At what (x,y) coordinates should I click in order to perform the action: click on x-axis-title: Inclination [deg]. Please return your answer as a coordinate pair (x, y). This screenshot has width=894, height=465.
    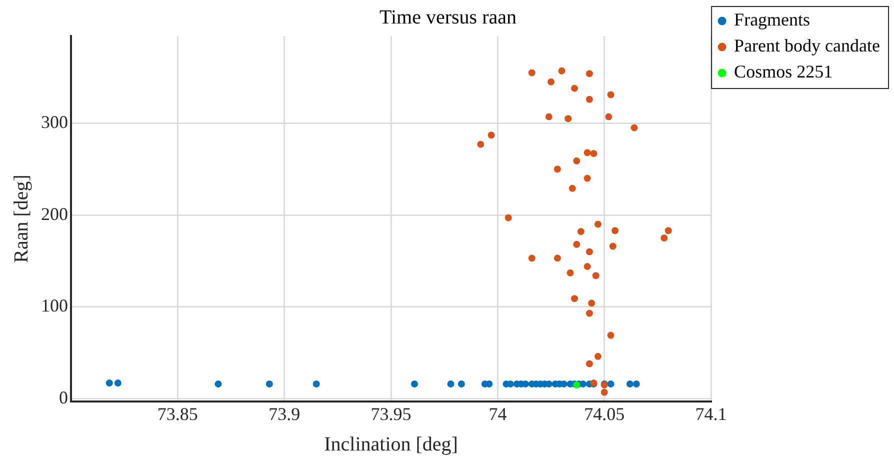
    Looking at the image, I should click on (391, 444).